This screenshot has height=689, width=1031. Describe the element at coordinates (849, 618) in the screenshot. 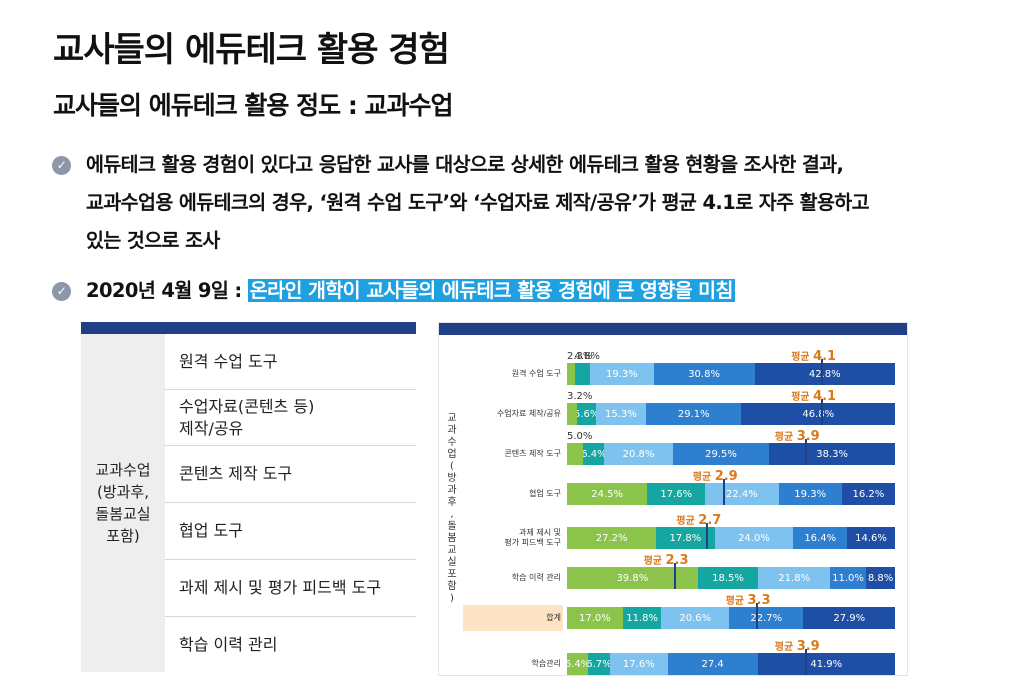

I see `bar-segment: 27.9%` at that location.